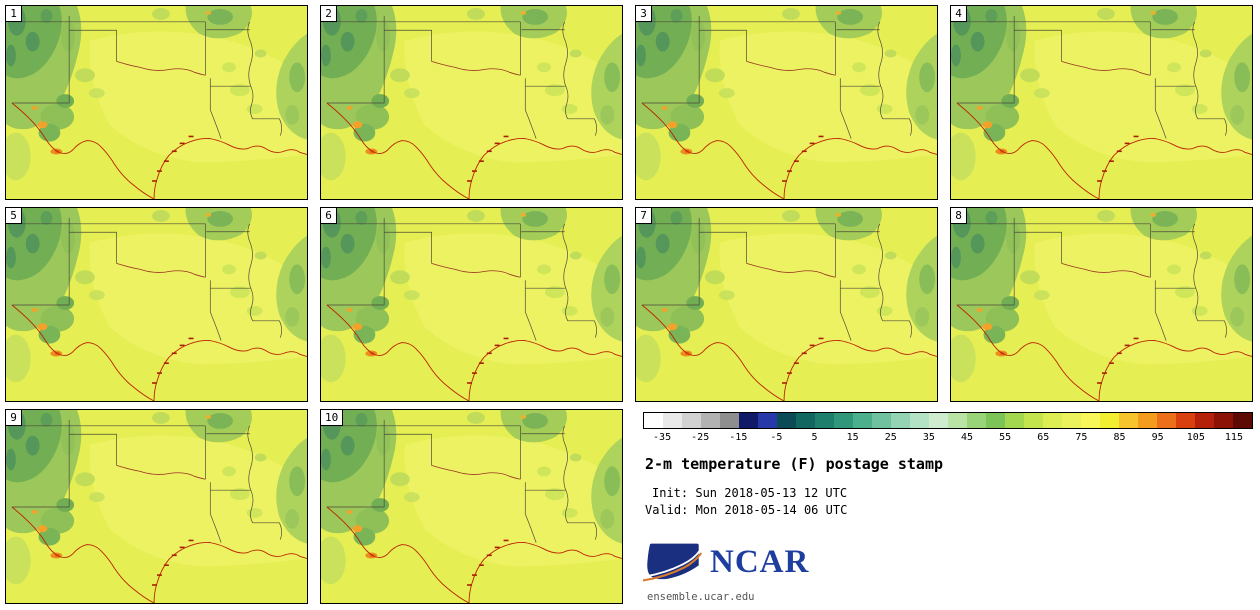  Describe the element at coordinates (644, 216) in the screenshot. I see `panel-label: 7` at that location.